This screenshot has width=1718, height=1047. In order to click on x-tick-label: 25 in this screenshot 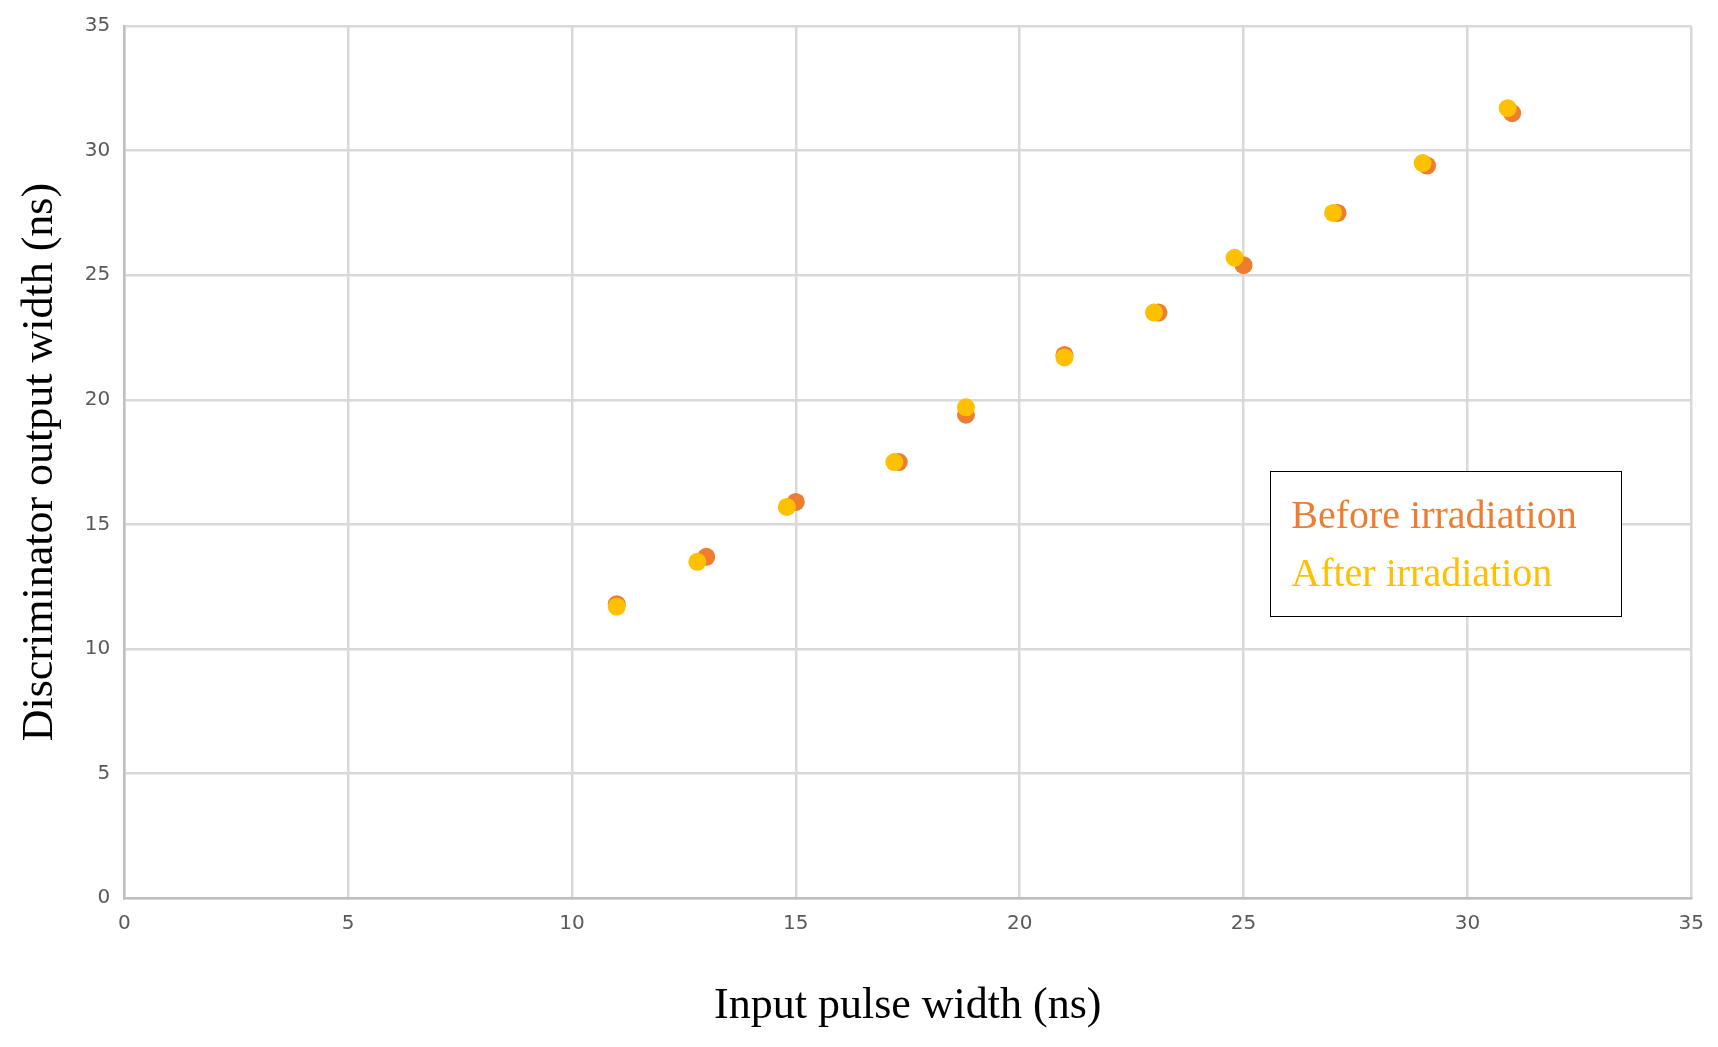, I will do `click(1243, 922)`.